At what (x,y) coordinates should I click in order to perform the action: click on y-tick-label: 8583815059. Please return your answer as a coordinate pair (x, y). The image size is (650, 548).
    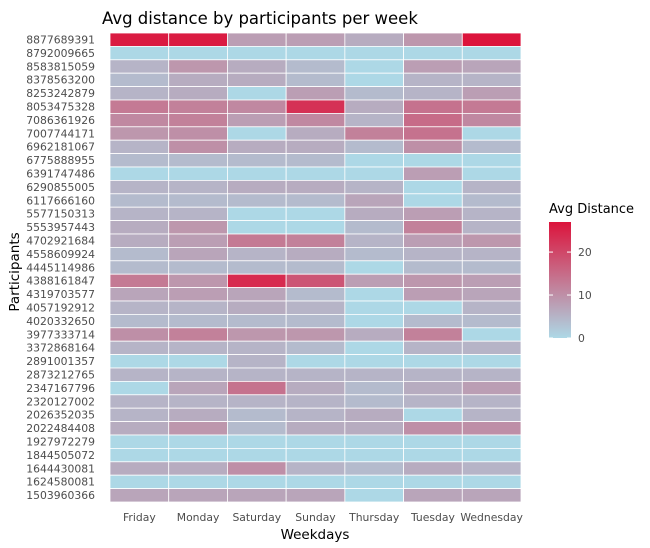
    Looking at the image, I should click on (60, 66).